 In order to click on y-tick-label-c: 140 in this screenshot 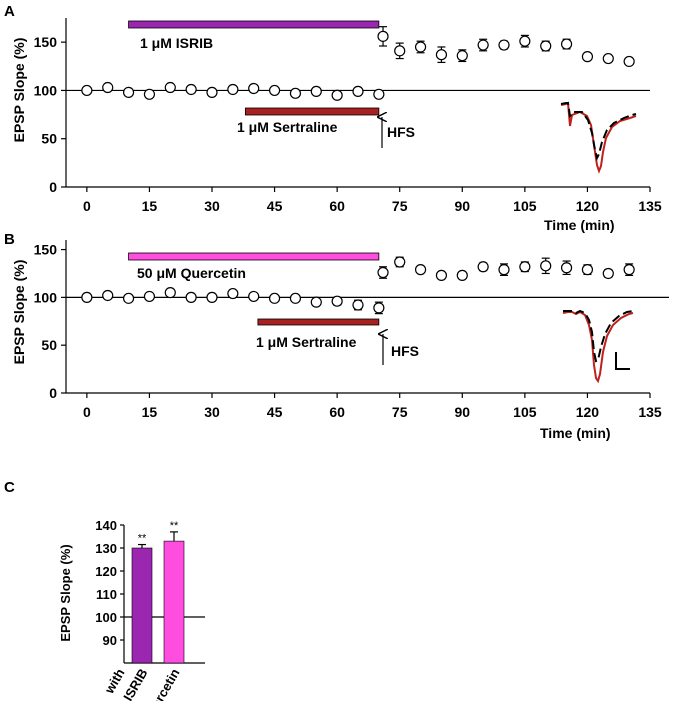, I will do `click(106, 525)`.